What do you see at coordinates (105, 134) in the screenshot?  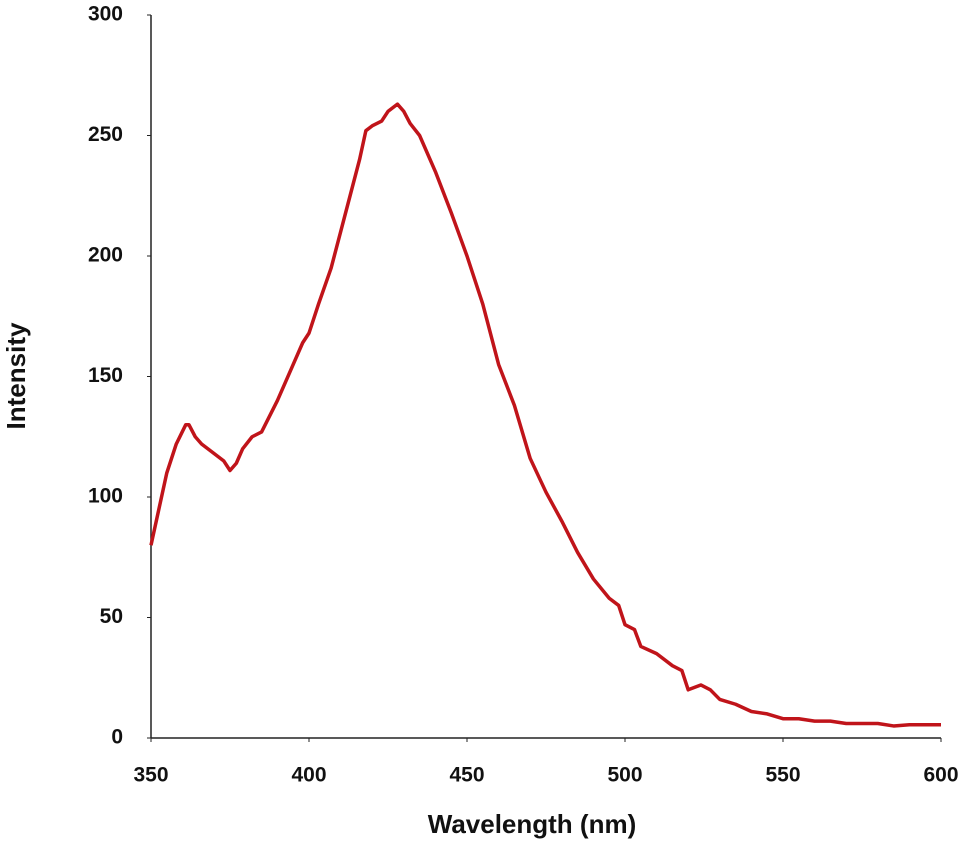 I see `y-tick-label: 250` at bounding box center [105, 134].